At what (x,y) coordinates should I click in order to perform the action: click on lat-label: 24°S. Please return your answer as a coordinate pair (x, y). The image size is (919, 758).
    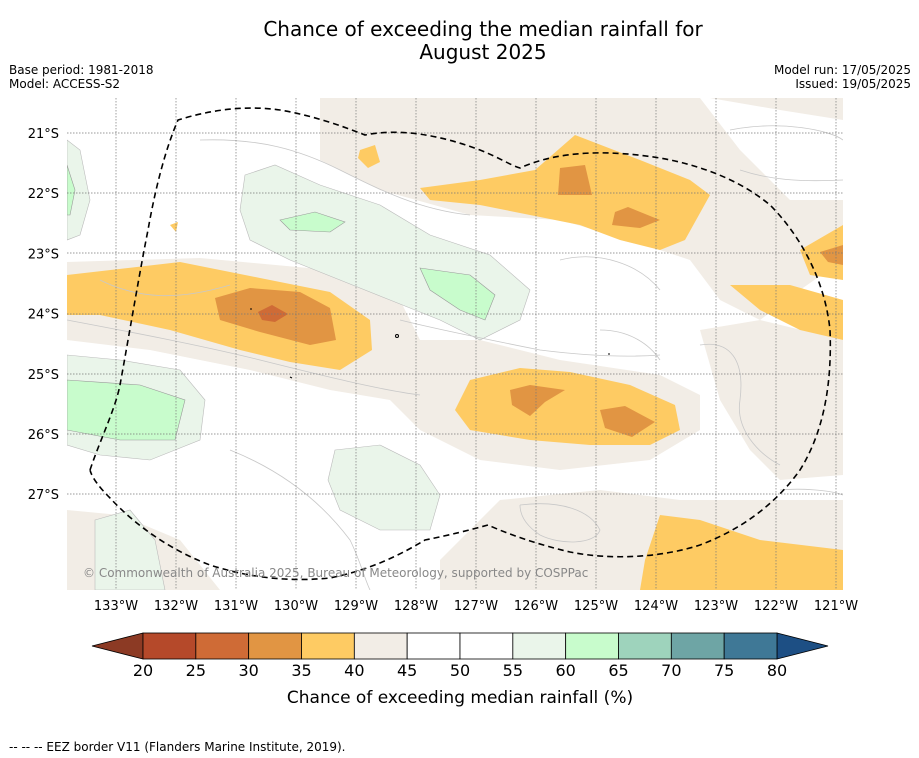
    Looking at the image, I should click on (43, 315).